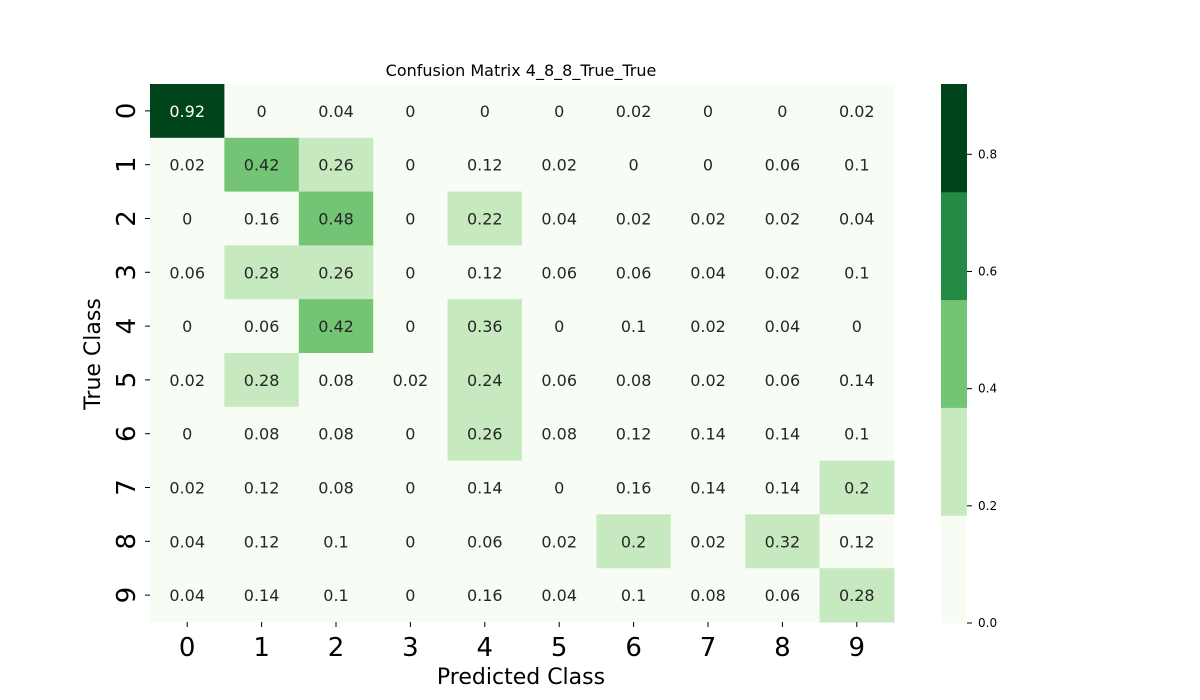  Describe the element at coordinates (521, 677) in the screenshot. I see `x-axis-label: Predicted Class` at that location.